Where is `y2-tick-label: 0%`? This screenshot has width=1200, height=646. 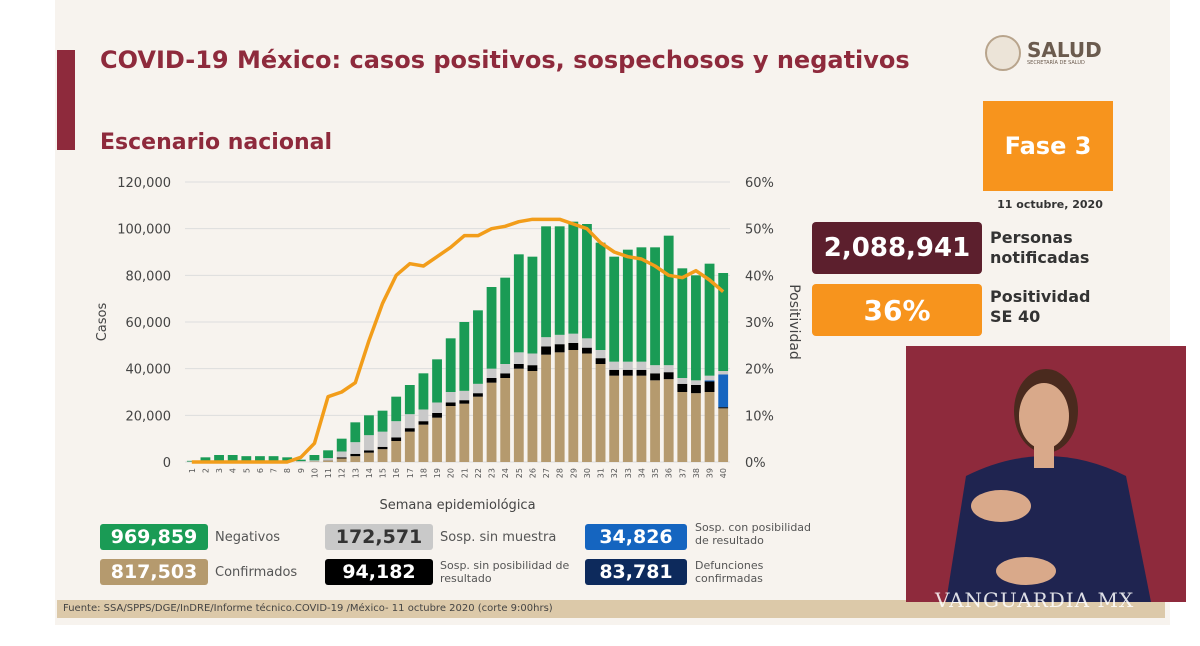 y2-tick-label: 0% is located at coordinates (755, 463).